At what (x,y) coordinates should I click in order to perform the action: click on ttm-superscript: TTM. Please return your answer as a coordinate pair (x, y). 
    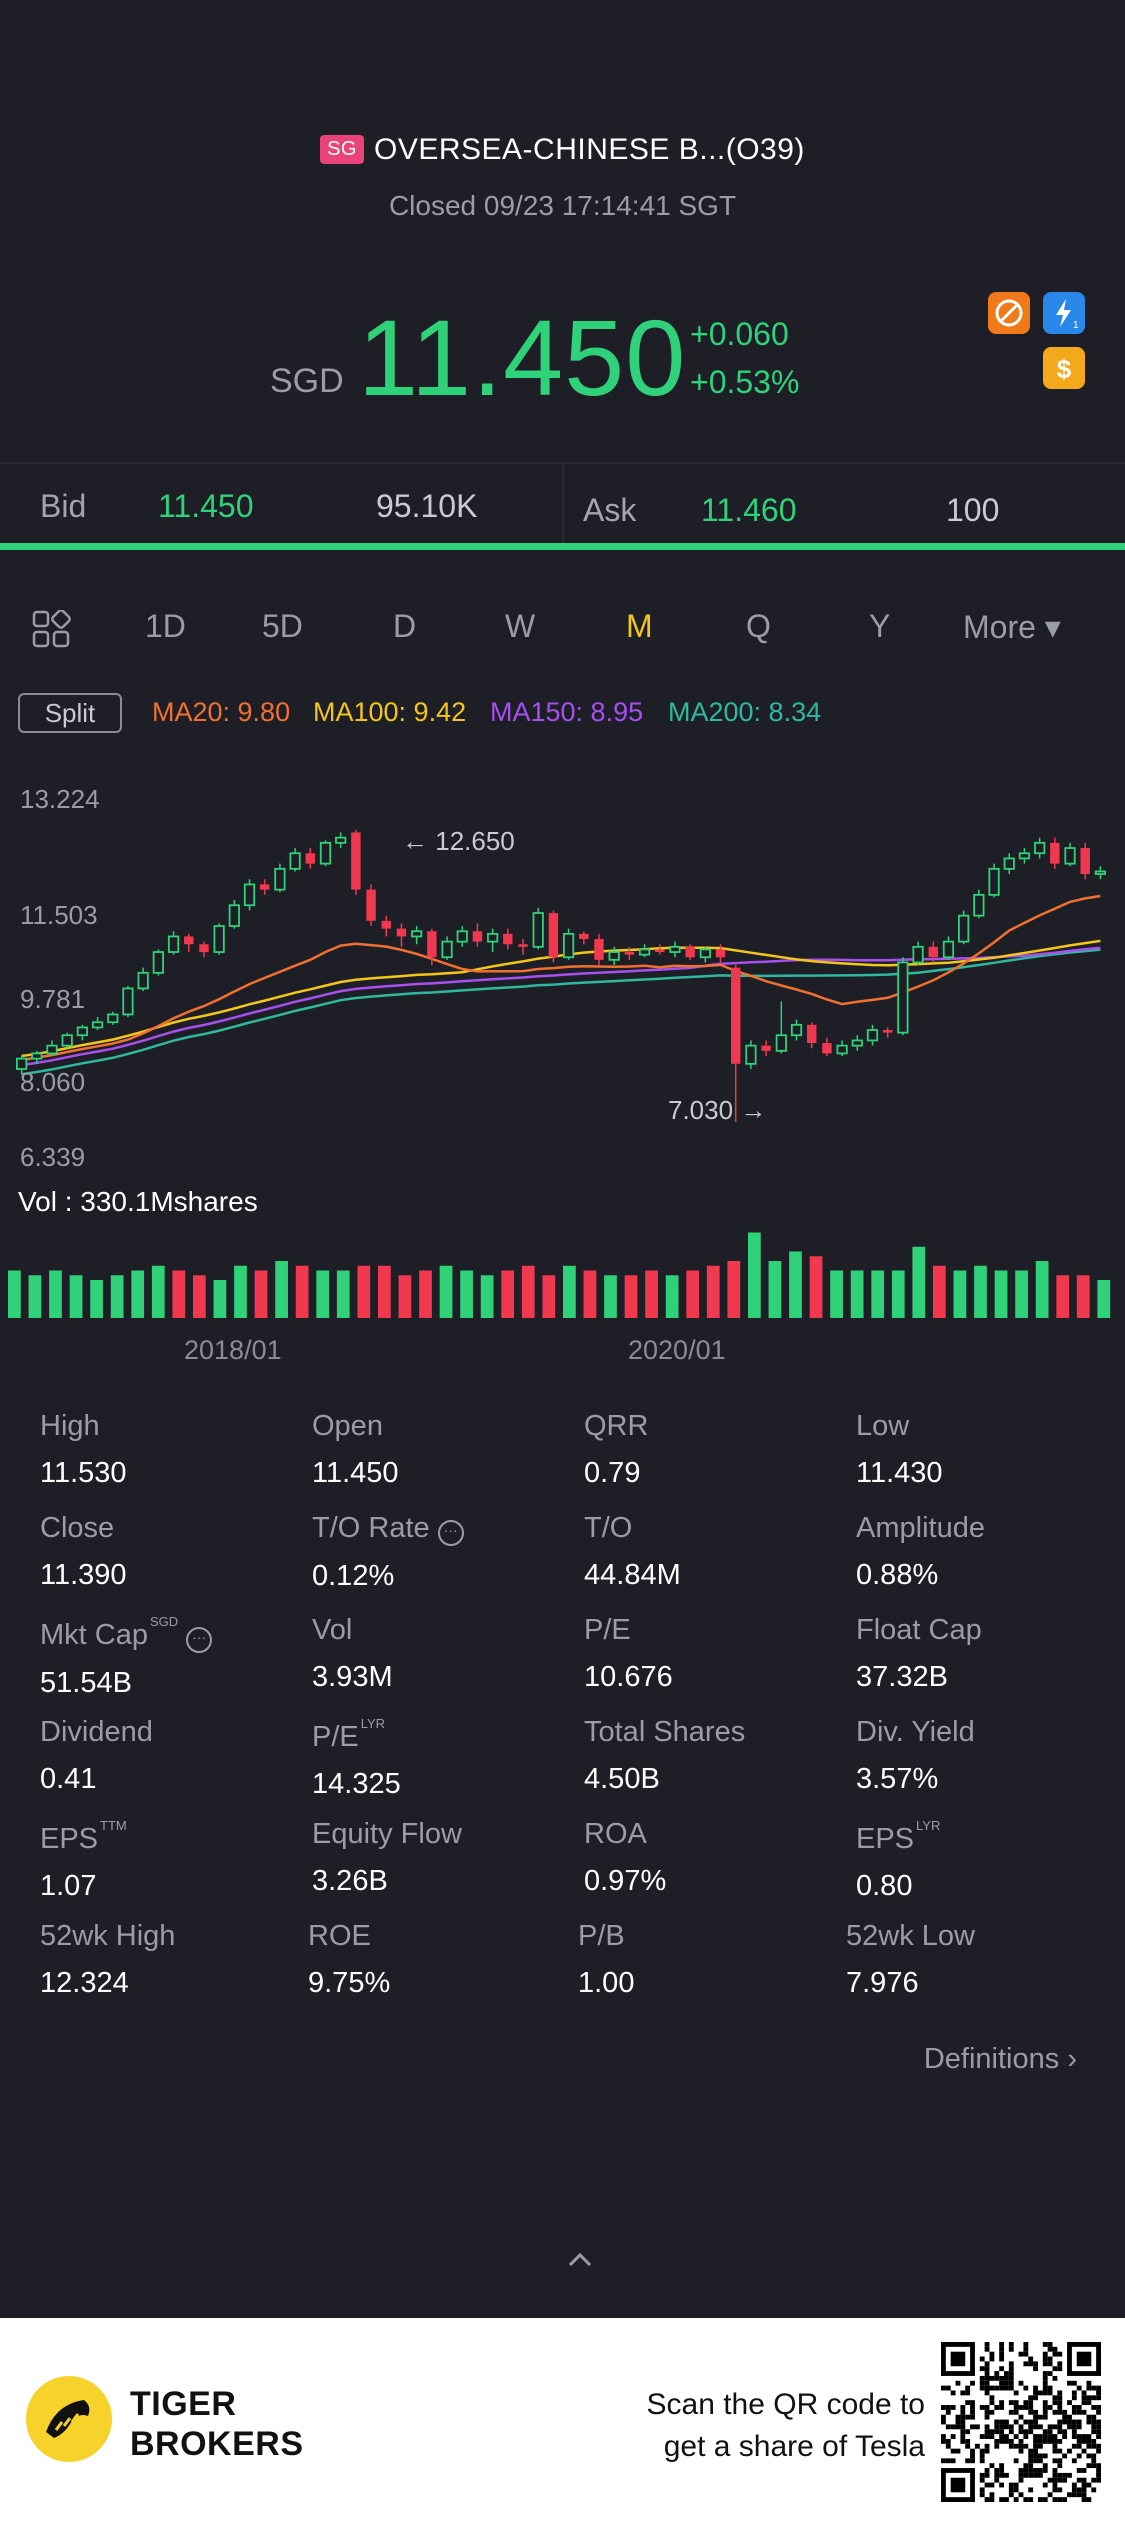
    Looking at the image, I should click on (113, 1825).